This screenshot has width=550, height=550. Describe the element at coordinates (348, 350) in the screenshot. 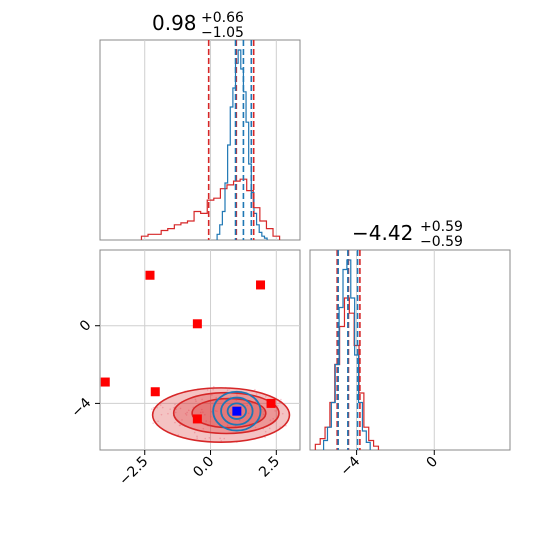

I see `bottom-right-quantile-lines` at that location.